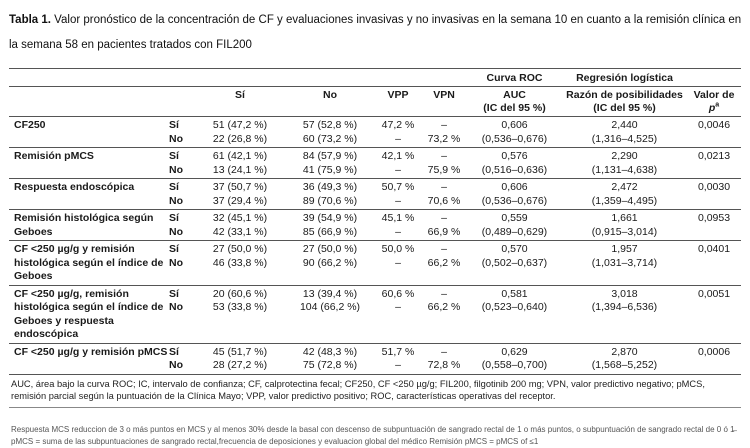 The width and height of the screenshot is (750, 448). I want to click on cell-razon-posibilidades-si: 1,661, so click(624, 218).